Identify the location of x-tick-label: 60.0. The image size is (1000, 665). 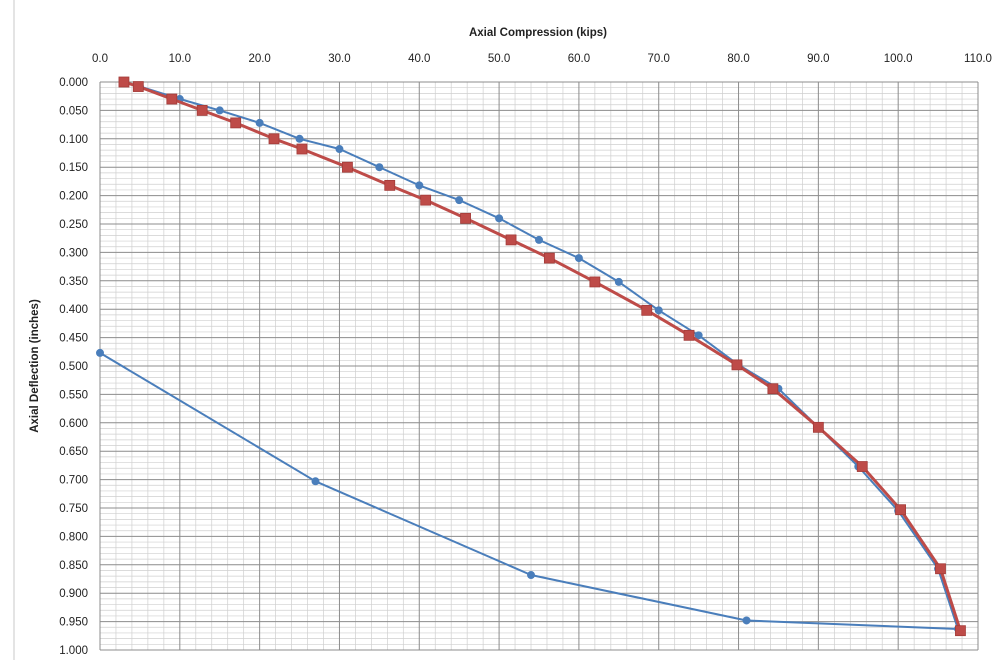
(579, 59).